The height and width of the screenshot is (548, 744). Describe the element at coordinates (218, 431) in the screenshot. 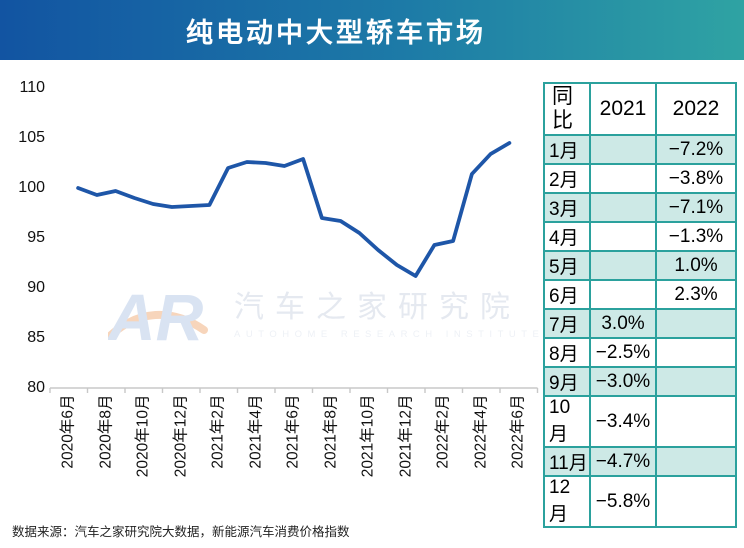

I see `x-axis-tick-label: 2021年2月` at that location.